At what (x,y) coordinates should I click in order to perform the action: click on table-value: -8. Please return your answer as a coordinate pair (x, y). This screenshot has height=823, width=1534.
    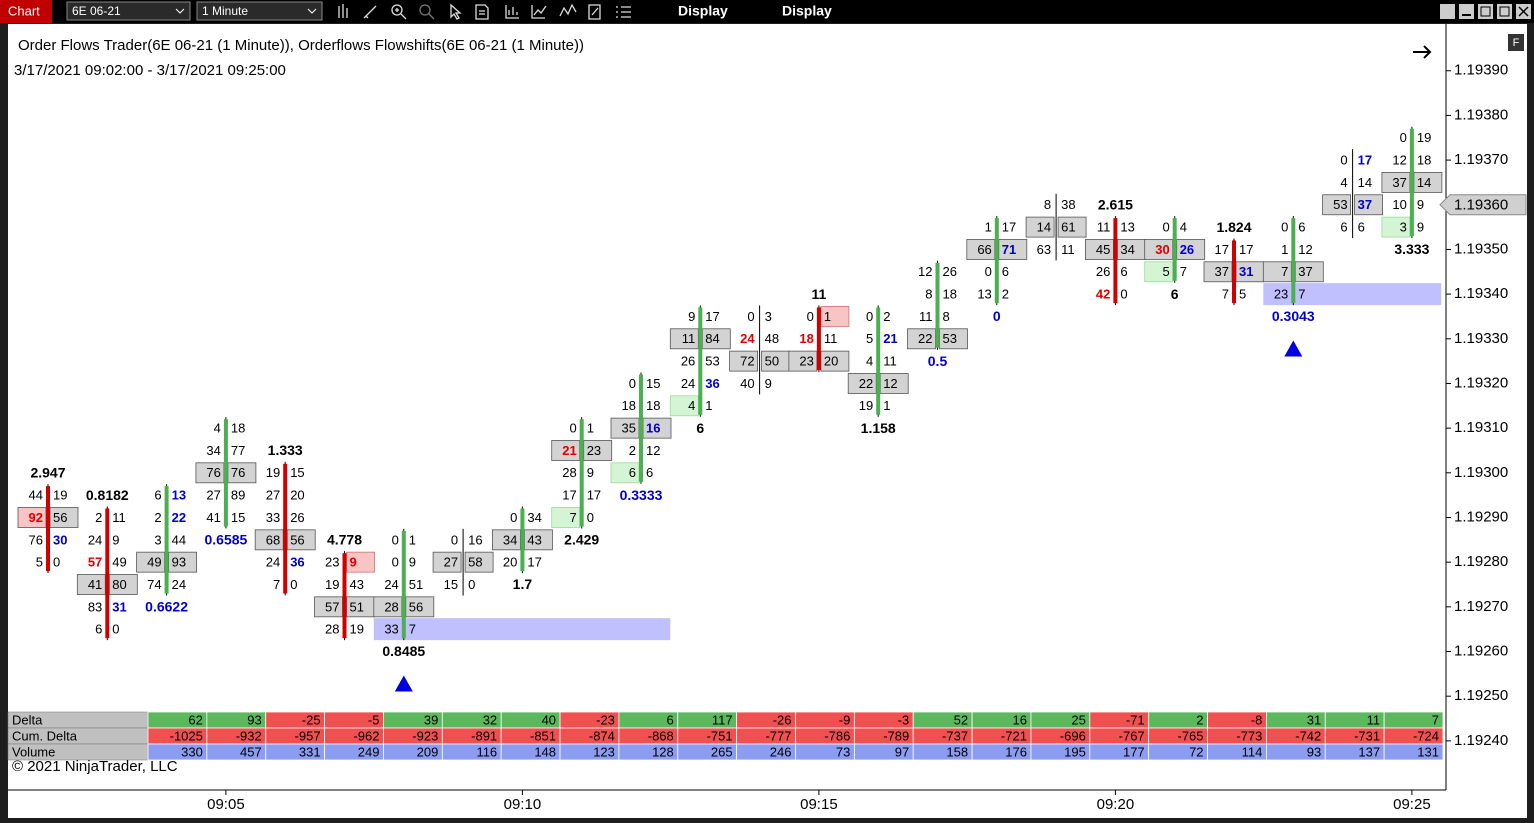
    Looking at the image, I should click on (1257, 719).